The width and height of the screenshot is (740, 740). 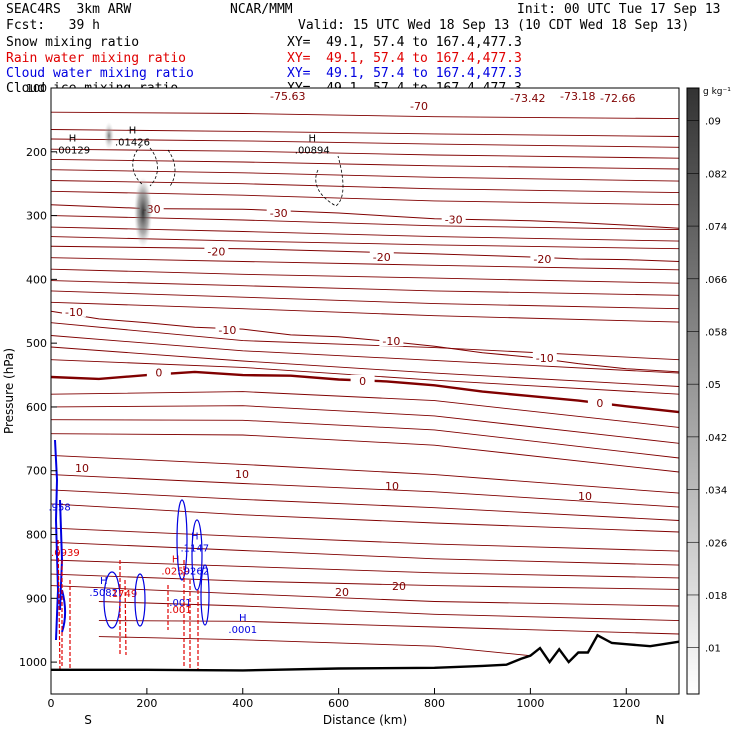 What do you see at coordinates (660, 720) in the screenshot?
I see `endpoint-right-label: N` at bounding box center [660, 720].